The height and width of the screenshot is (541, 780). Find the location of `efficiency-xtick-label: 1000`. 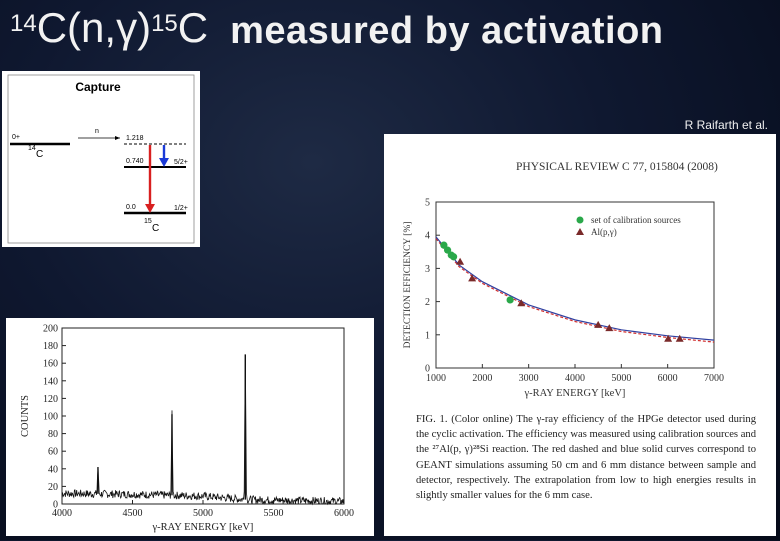

efficiency-xtick-label: 1000 is located at coordinates (436, 378).